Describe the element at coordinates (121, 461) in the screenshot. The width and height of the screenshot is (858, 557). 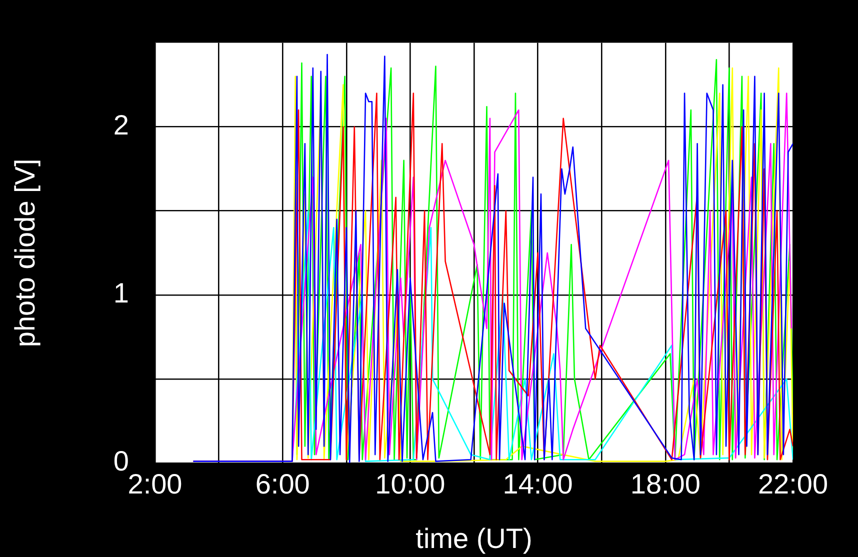
I see `y-tick-label: 0` at that location.